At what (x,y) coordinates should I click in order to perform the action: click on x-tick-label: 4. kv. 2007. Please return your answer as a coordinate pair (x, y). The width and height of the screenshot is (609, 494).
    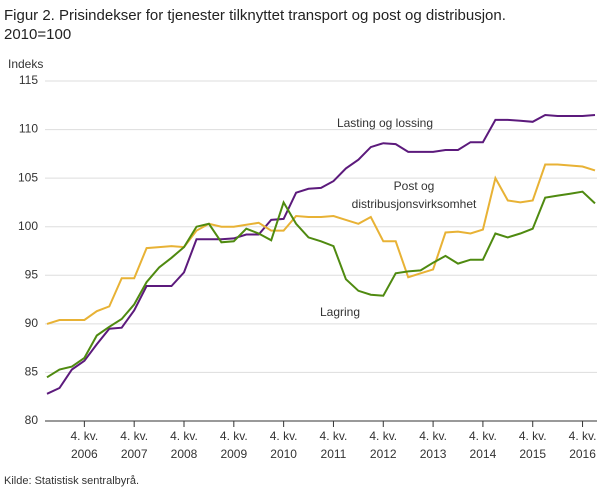
    Looking at the image, I should click on (134, 445).